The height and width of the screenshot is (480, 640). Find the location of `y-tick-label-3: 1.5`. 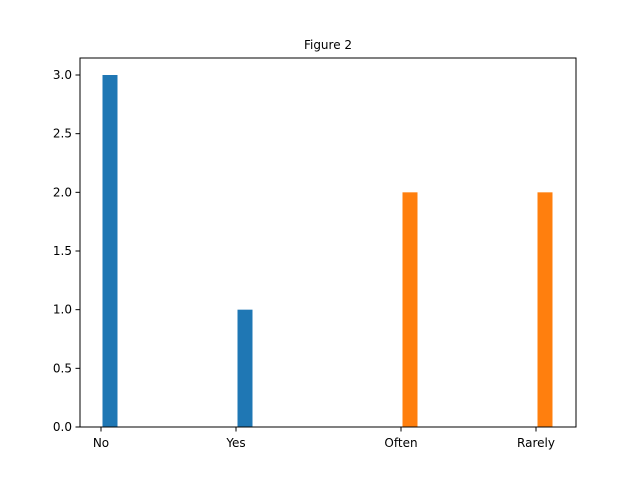

y-tick-label-3: 1.5 is located at coordinates (62, 251).